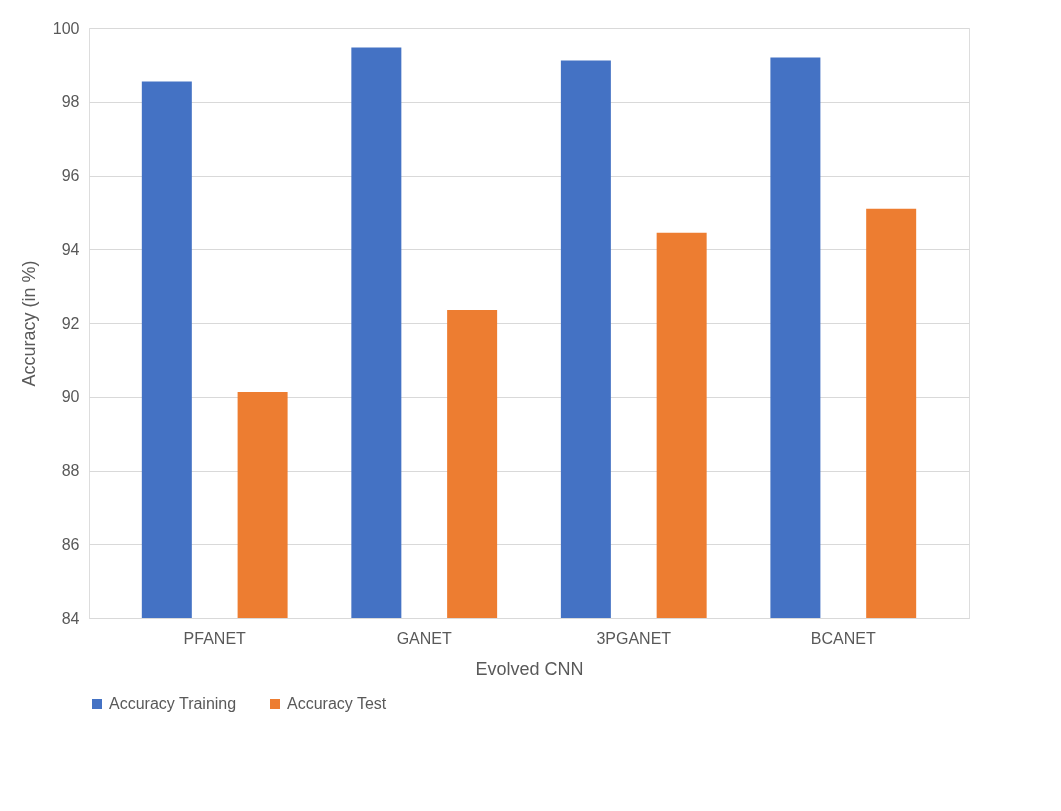  What do you see at coordinates (70, 175) in the screenshot?
I see `y-tick-label: 96` at bounding box center [70, 175].